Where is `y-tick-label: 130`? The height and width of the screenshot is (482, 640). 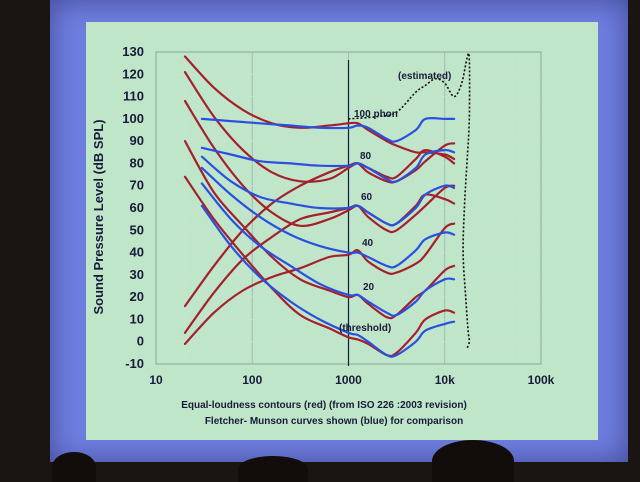
y-tick-label: 130 is located at coordinates (133, 51).